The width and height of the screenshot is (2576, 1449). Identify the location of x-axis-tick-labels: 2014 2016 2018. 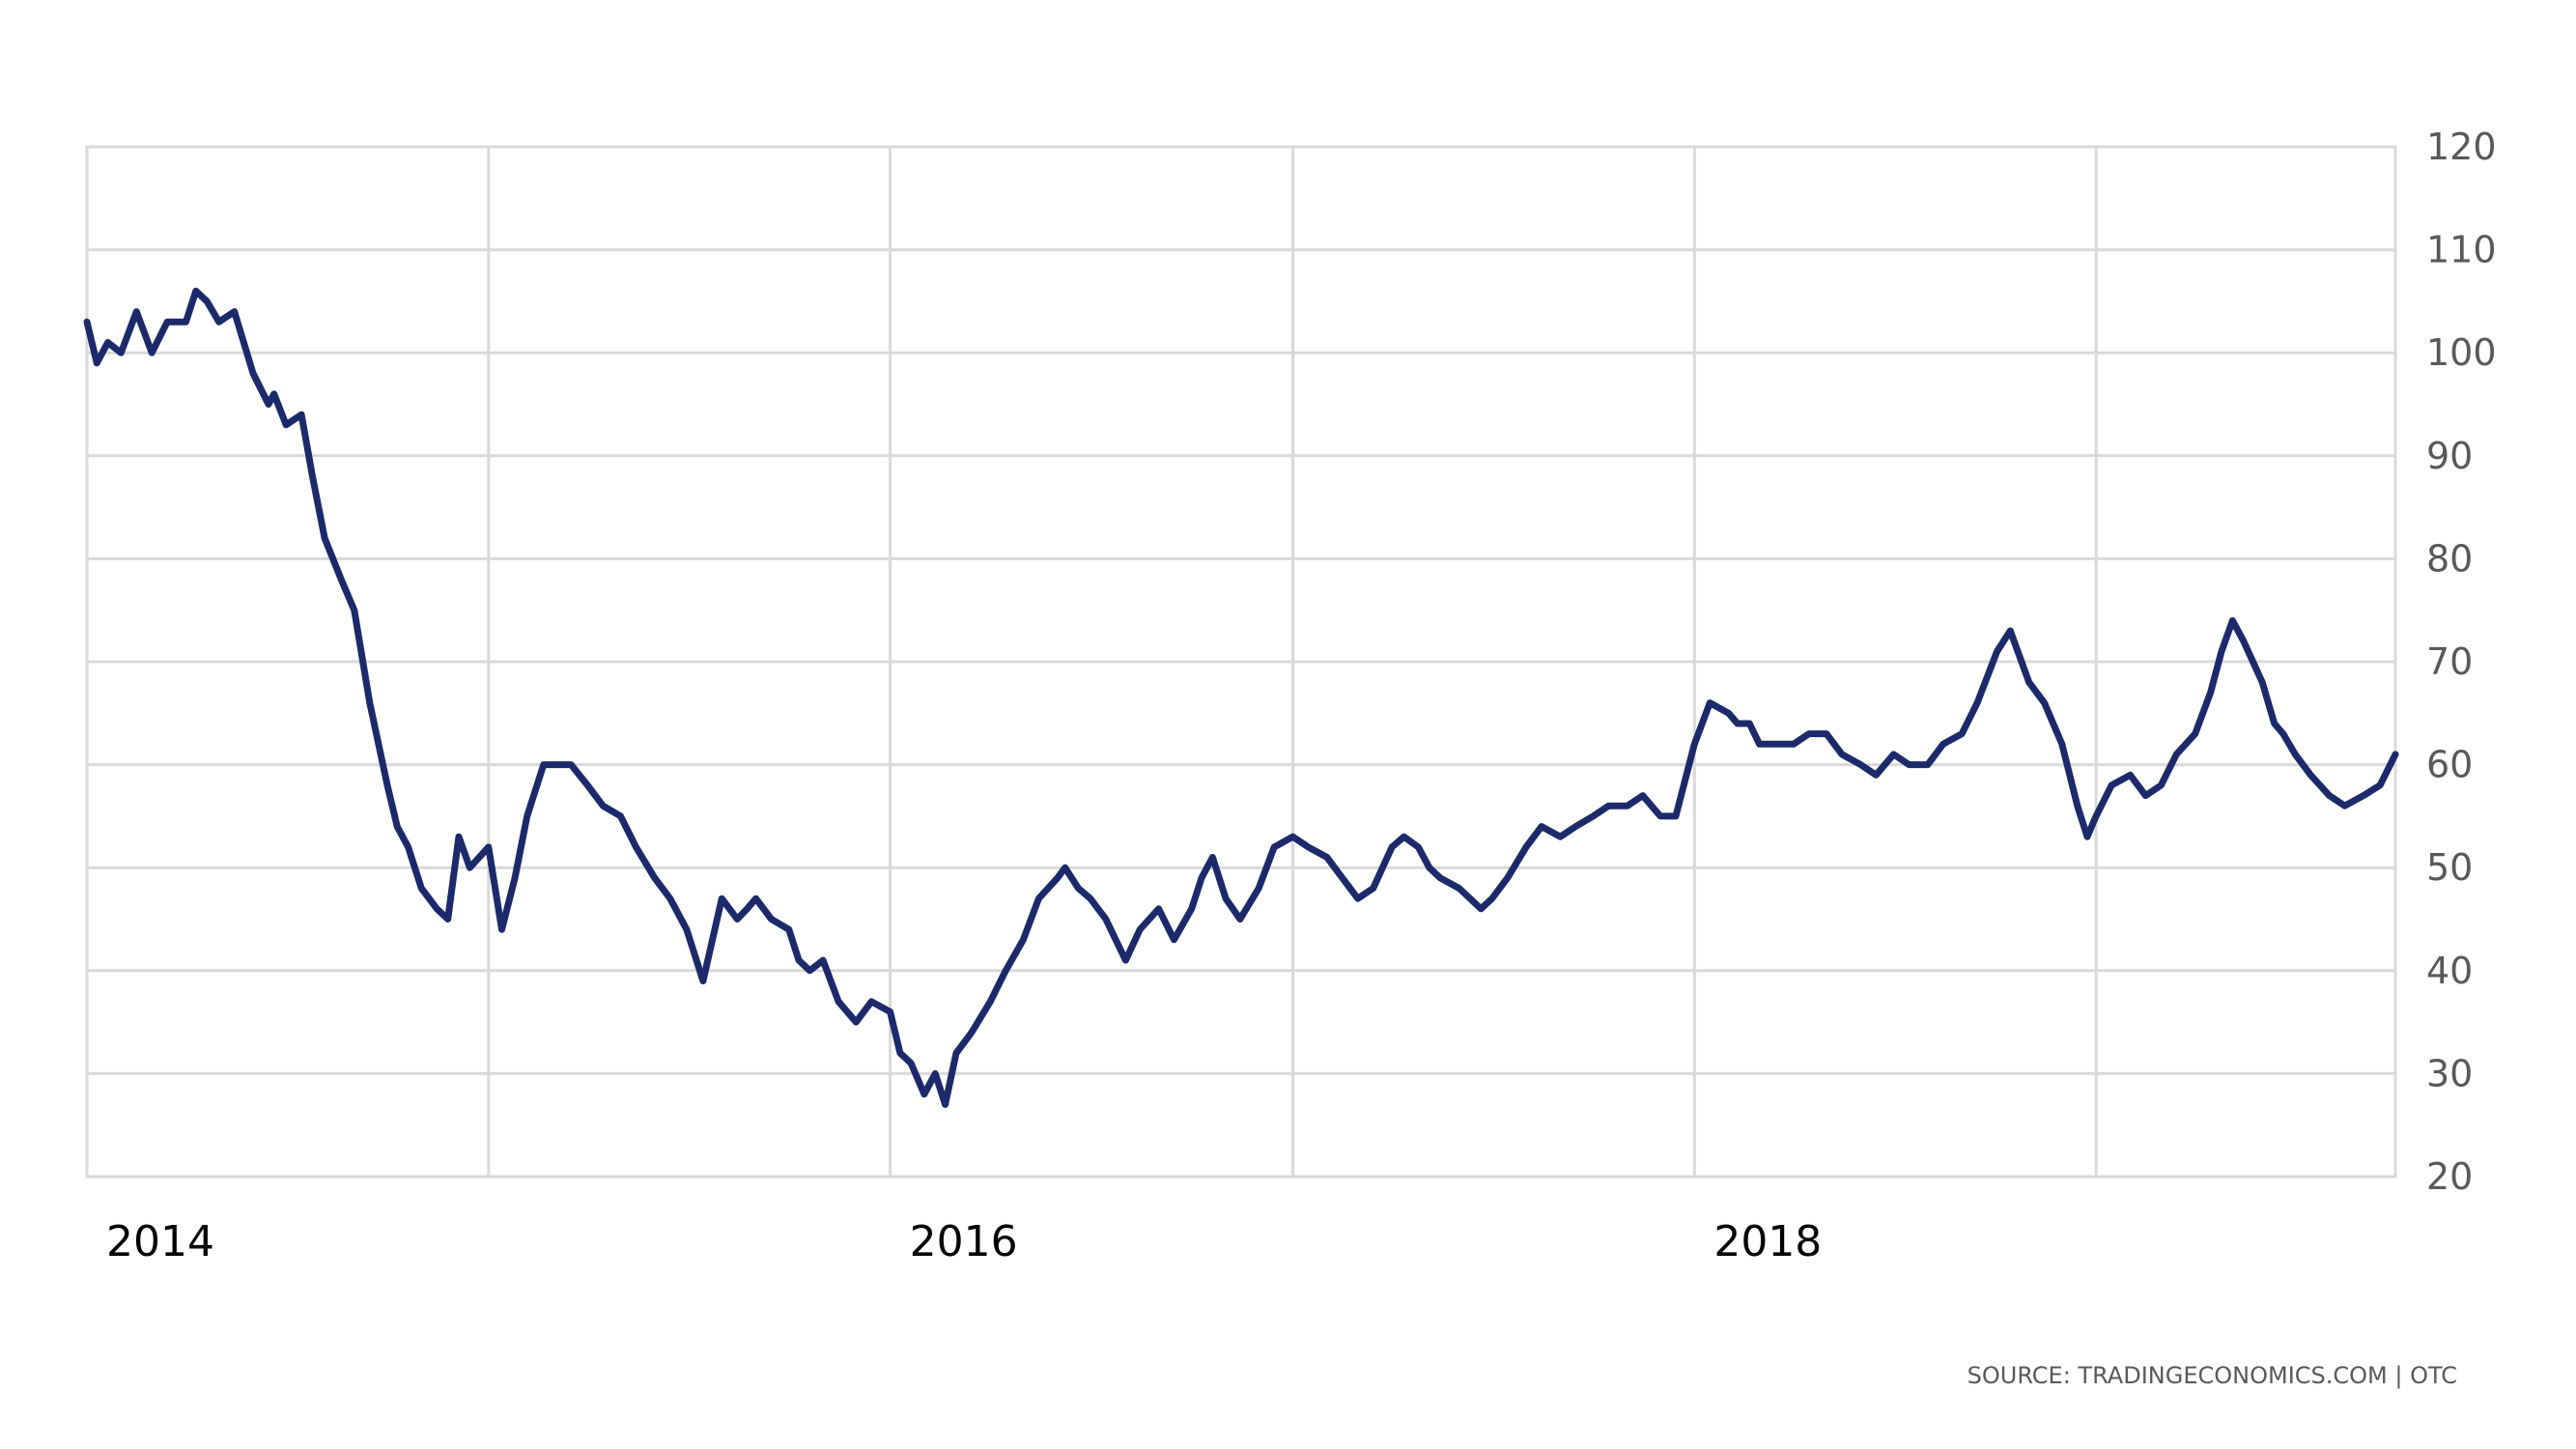
(964, 1241).